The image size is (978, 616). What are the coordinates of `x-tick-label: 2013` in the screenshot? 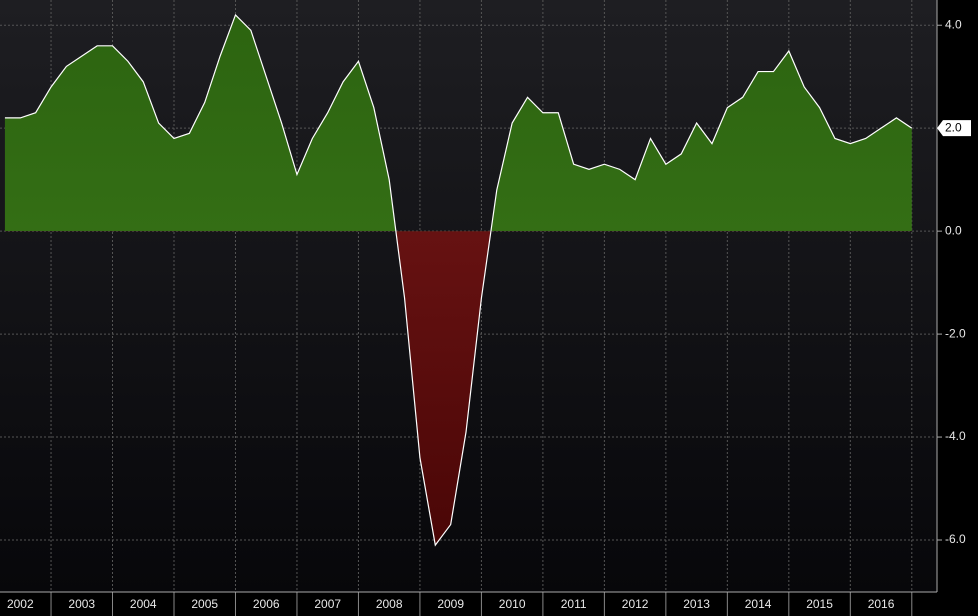 It's located at (696, 604).